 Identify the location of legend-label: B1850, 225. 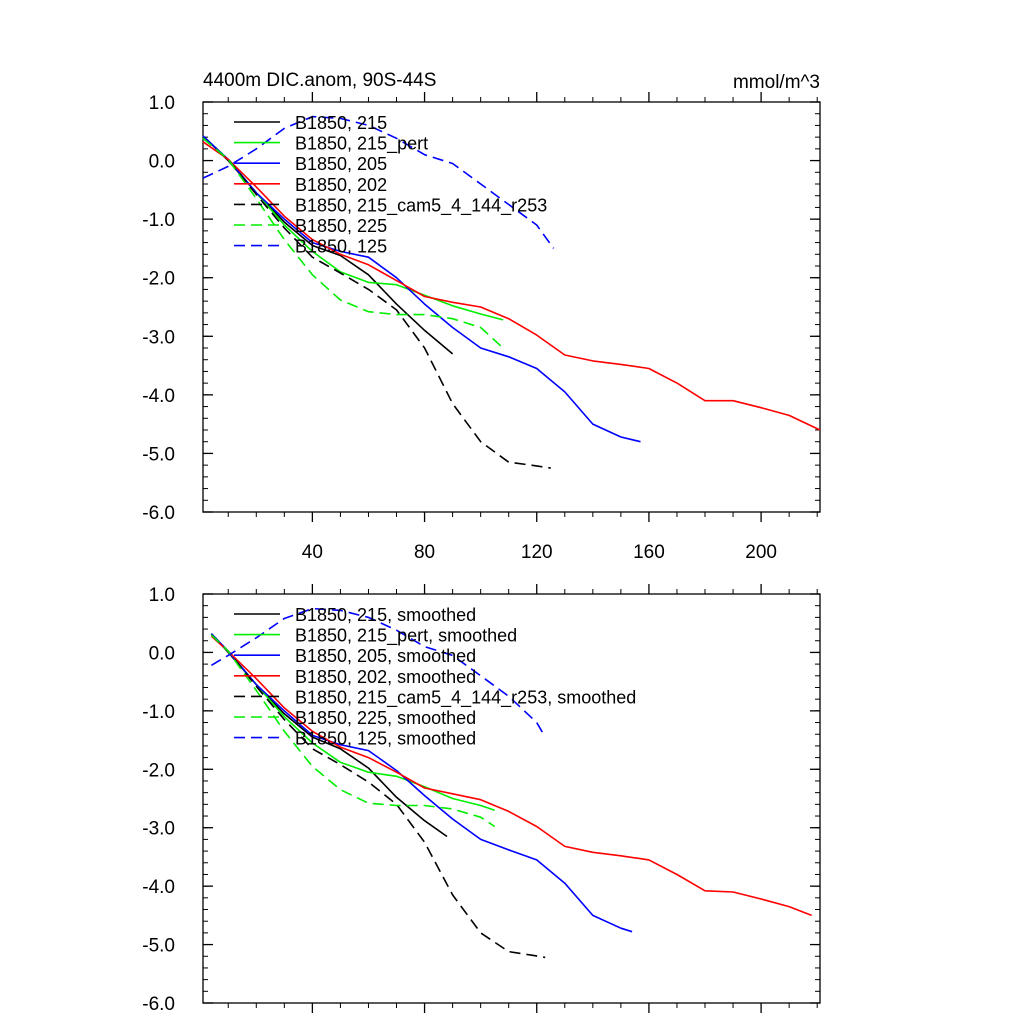
(341, 226).